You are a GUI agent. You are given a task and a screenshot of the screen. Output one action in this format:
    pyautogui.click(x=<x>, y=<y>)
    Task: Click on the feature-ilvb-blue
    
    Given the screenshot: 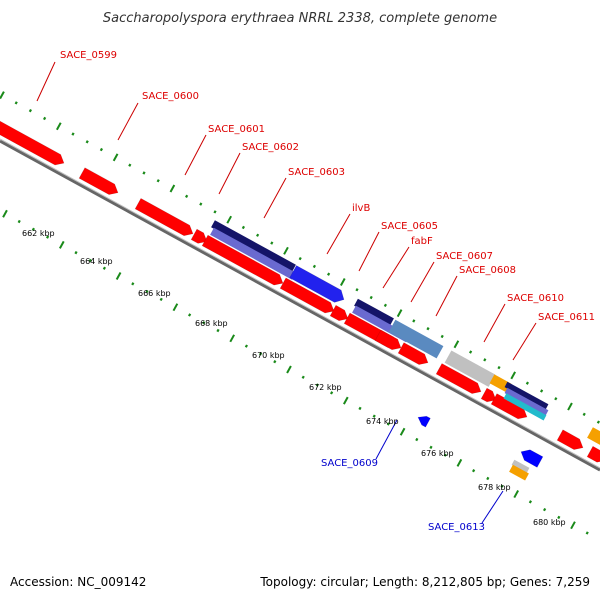 What is the action you would take?
    pyautogui.click(x=317, y=284)
    